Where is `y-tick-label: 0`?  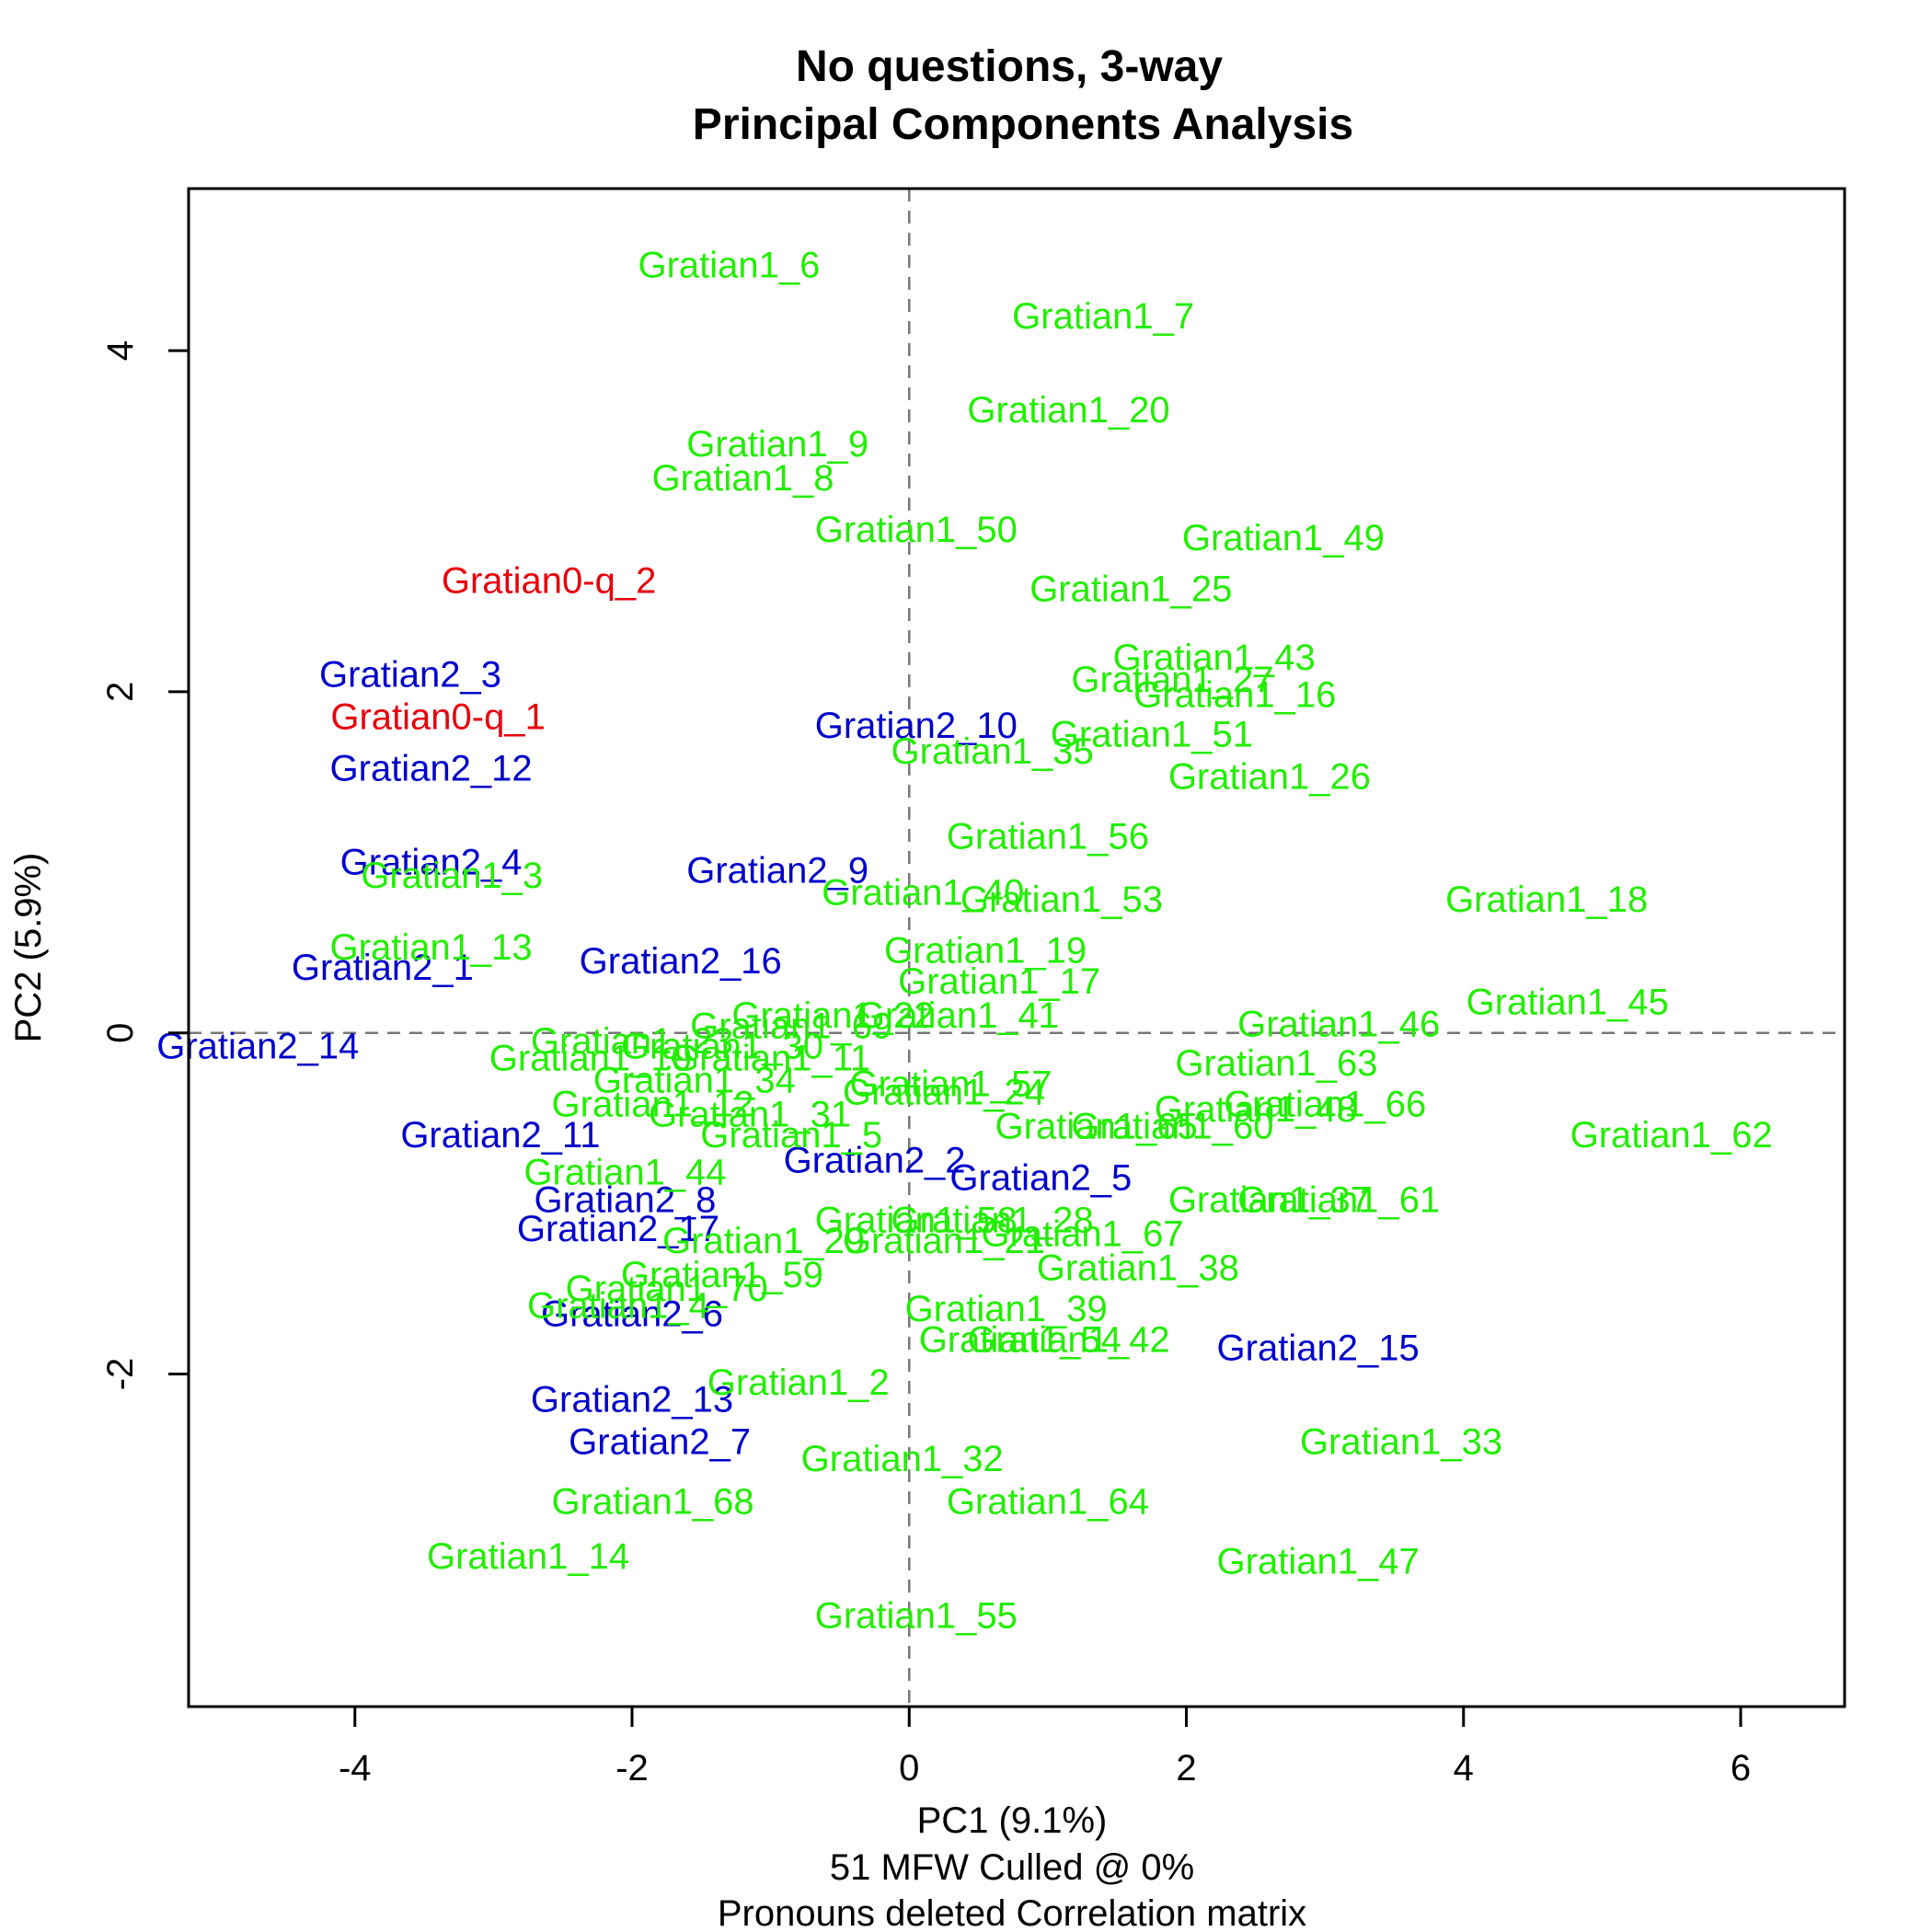
y-tick-label: 0 is located at coordinates (120, 1033).